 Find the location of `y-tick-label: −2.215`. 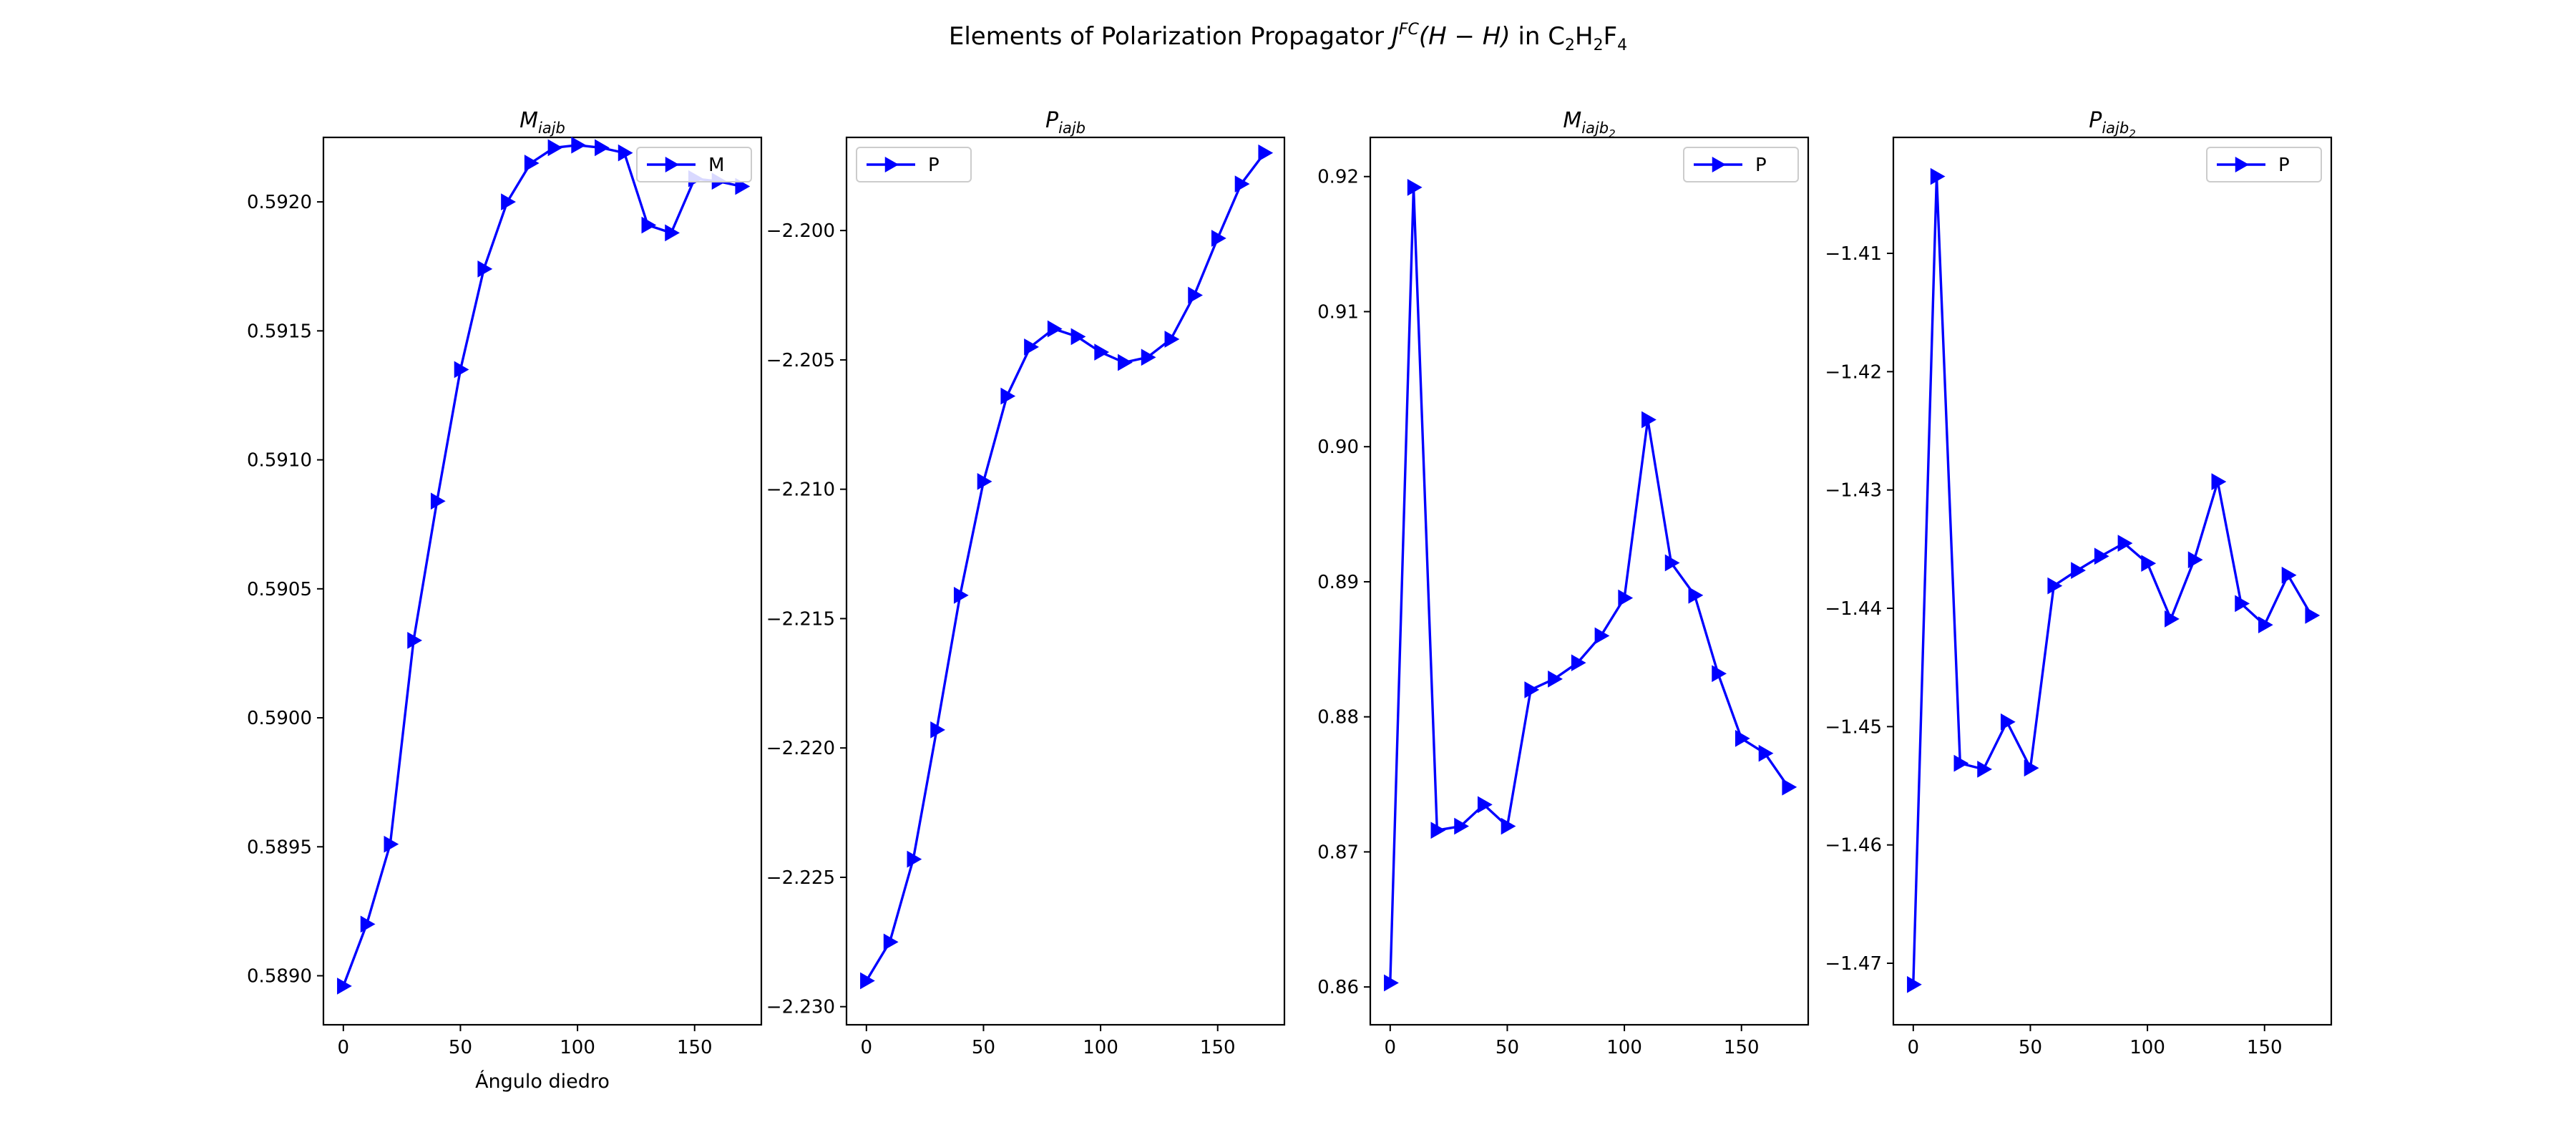

y-tick-label: −2.215 is located at coordinates (800, 619).